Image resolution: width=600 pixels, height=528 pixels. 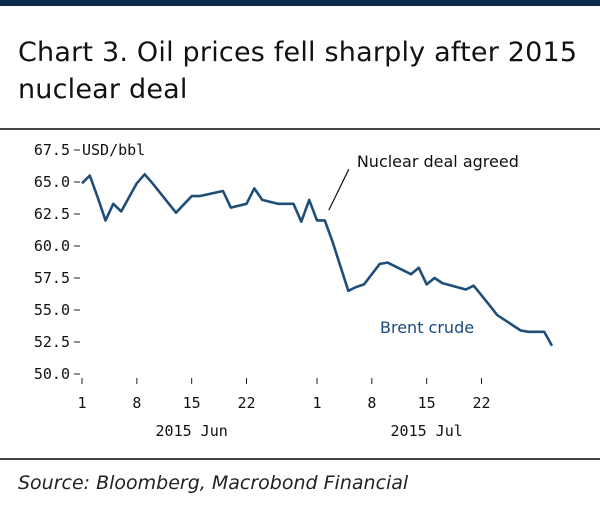 I want to click on annotation-layer: Nuclear deal agreed, so click(x=423, y=181).